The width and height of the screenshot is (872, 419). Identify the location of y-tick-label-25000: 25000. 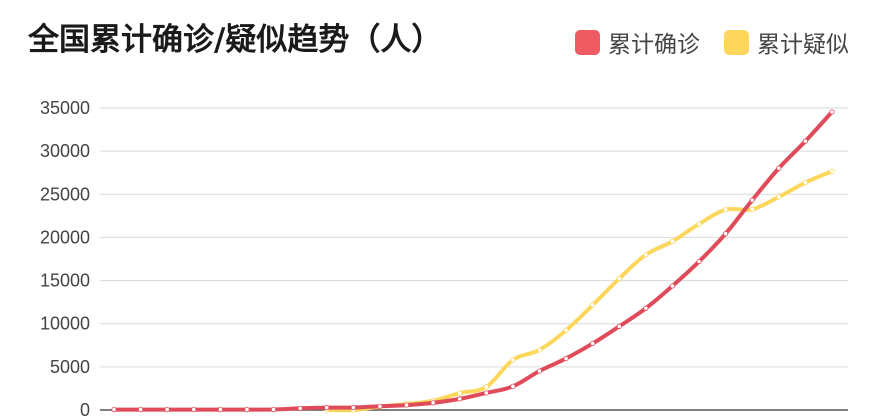
(65, 194).